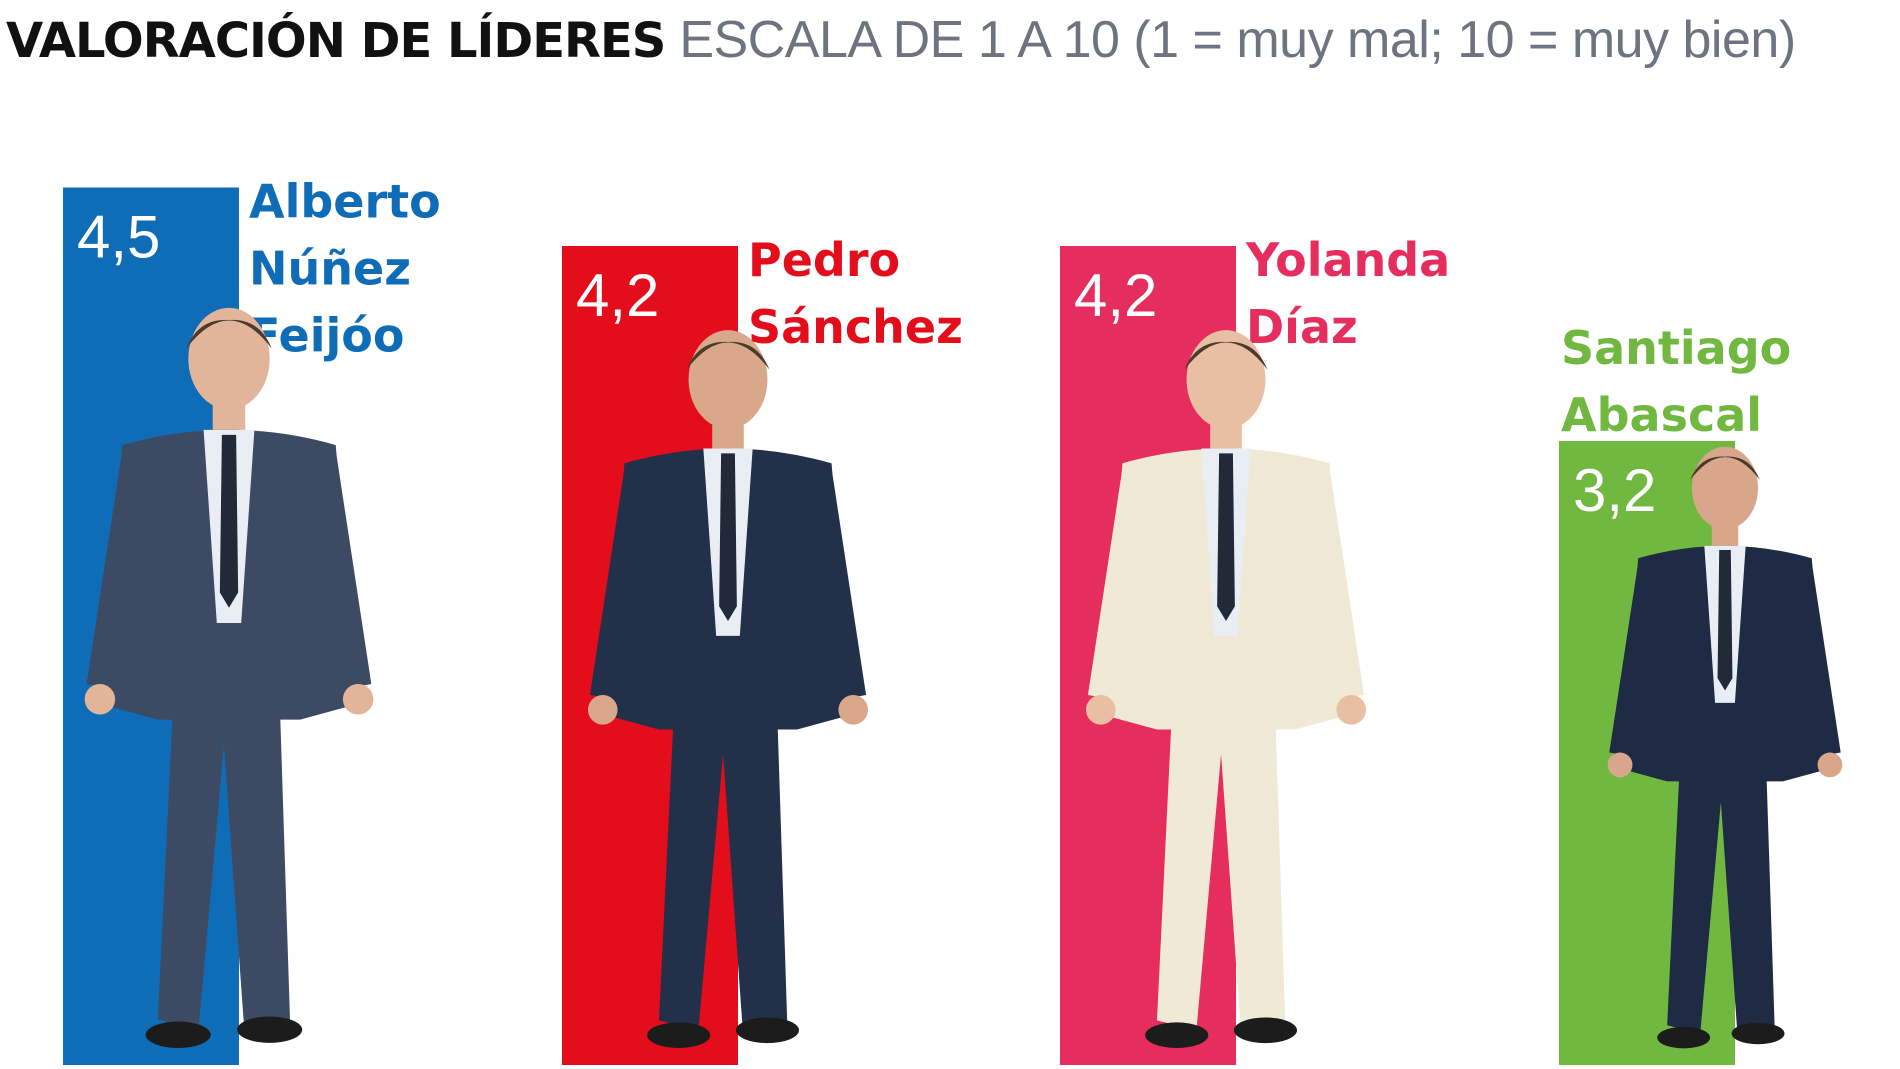  Describe the element at coordinates (345, 269) in the screenshot. I see `leader-name-1: Alberto Núñez Feijóo` at that location.